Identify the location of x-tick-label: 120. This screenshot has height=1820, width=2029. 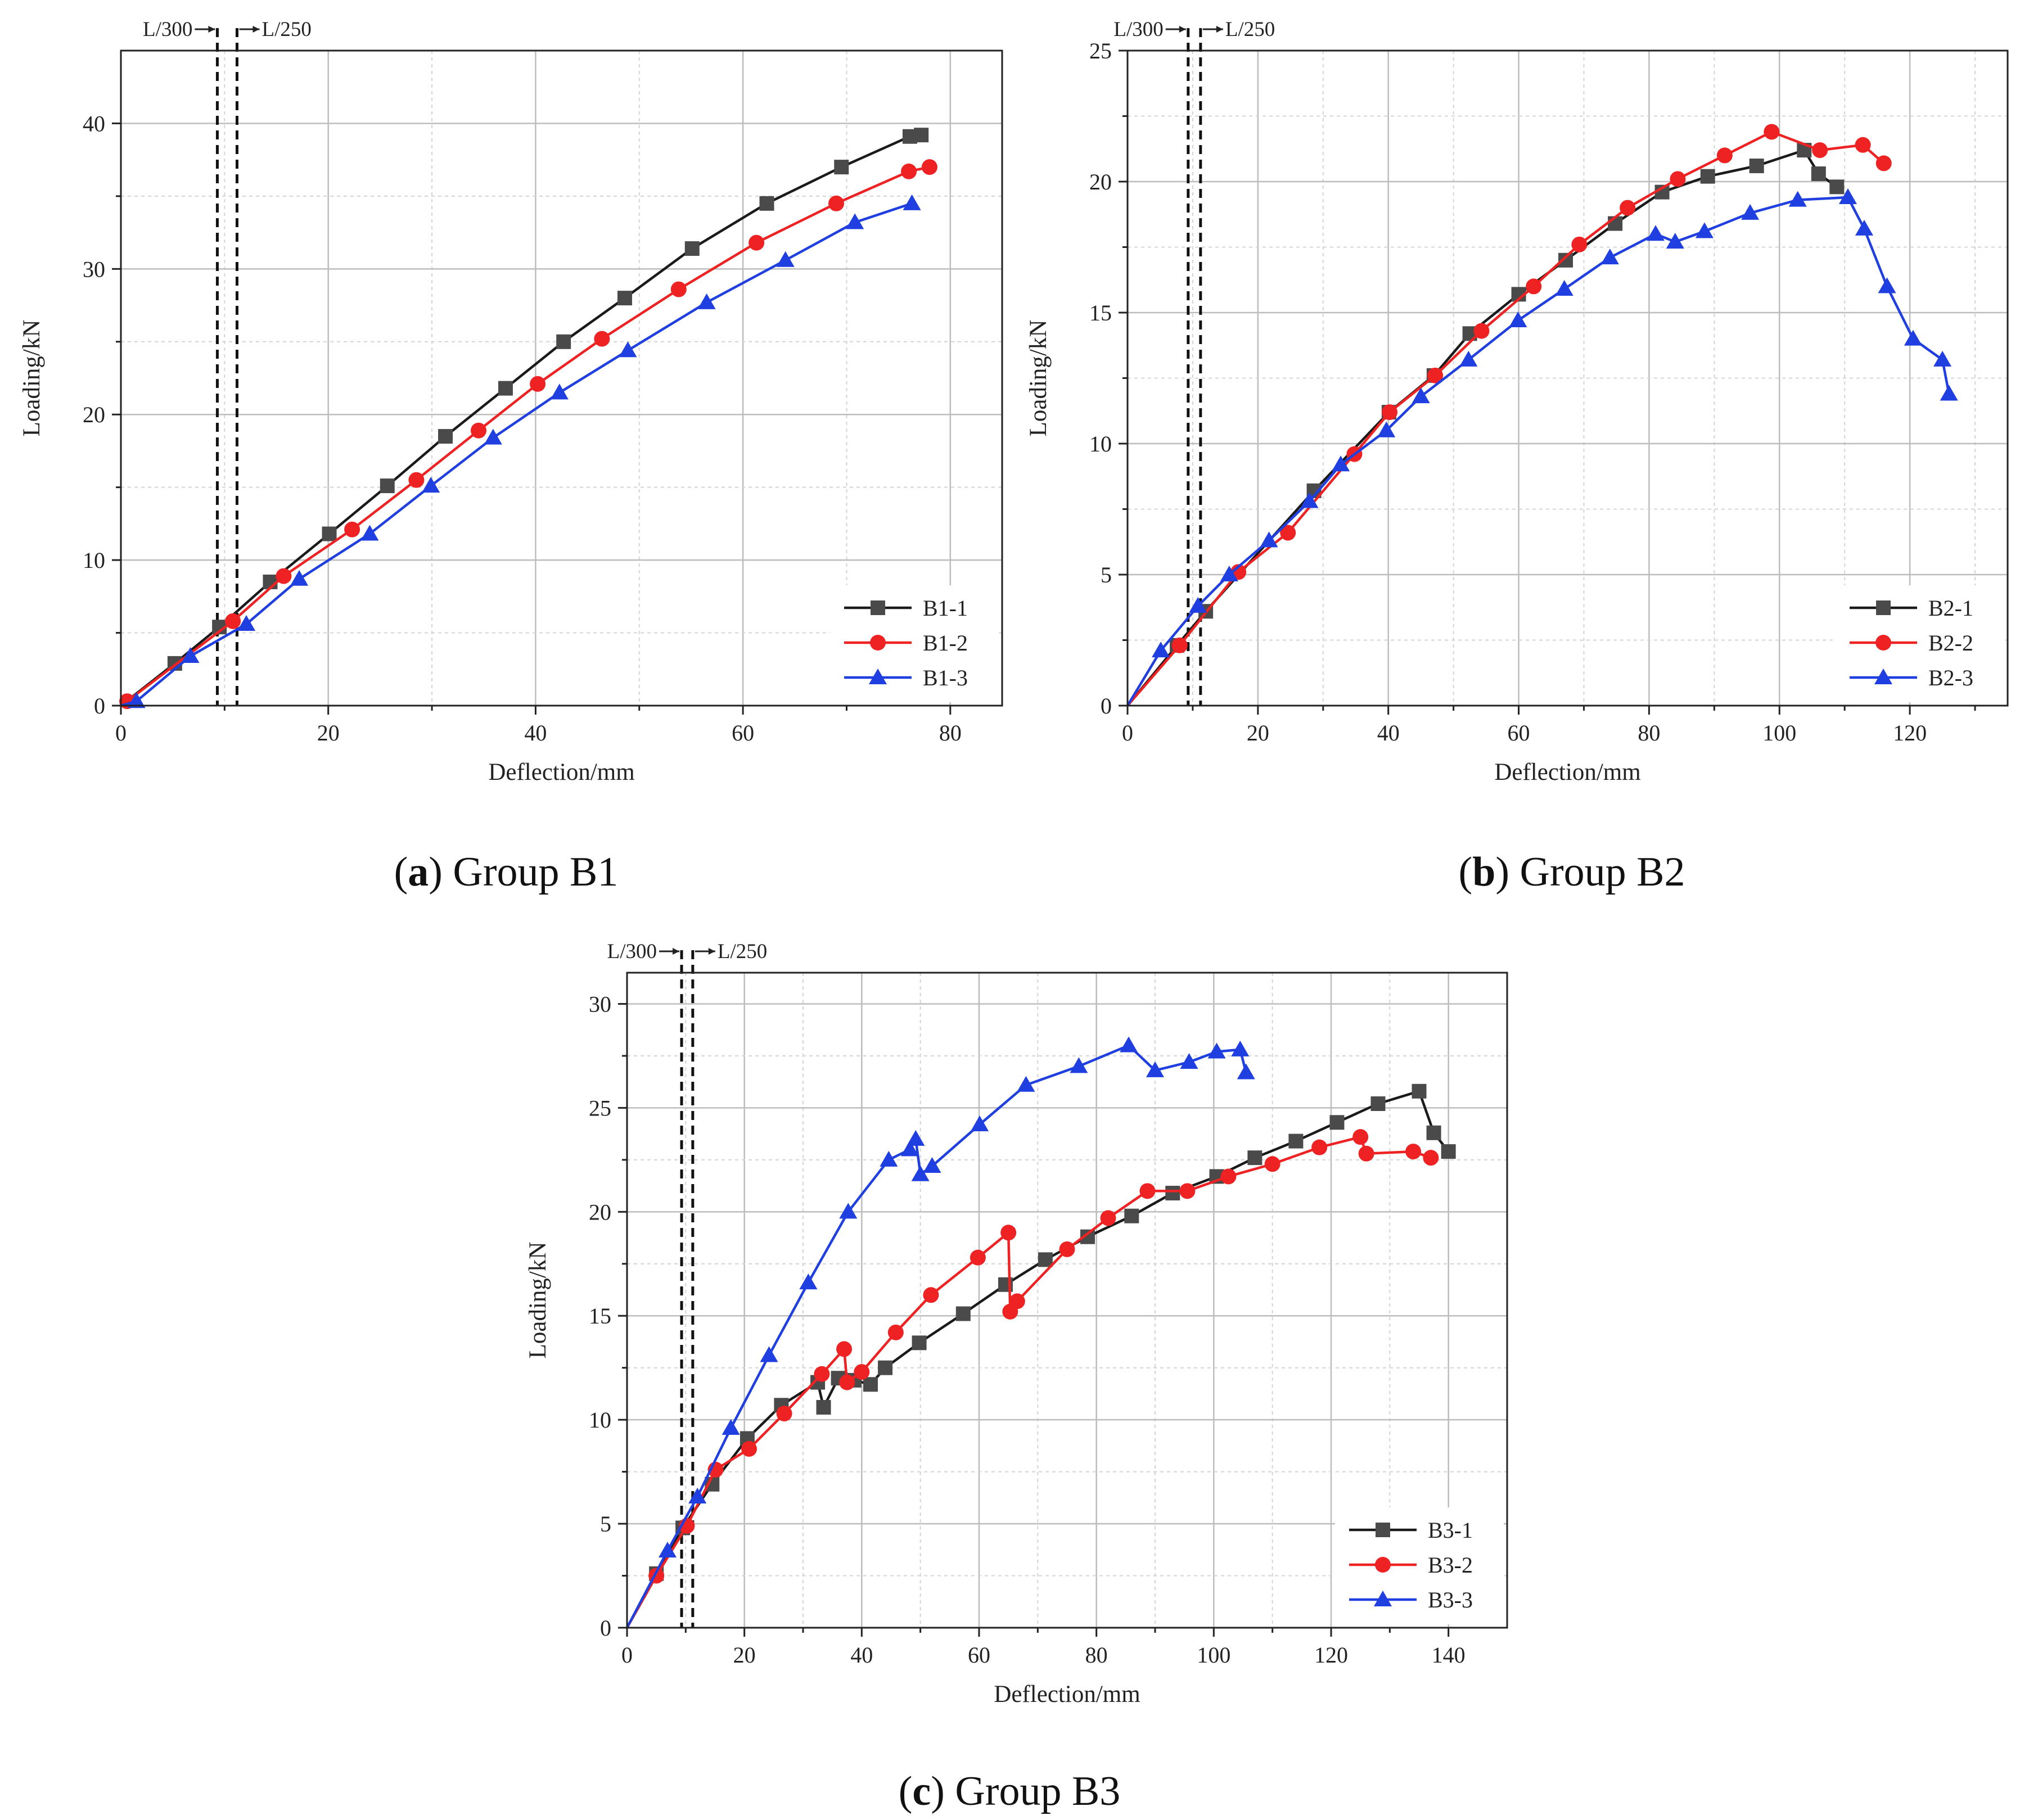
(1910, 733).